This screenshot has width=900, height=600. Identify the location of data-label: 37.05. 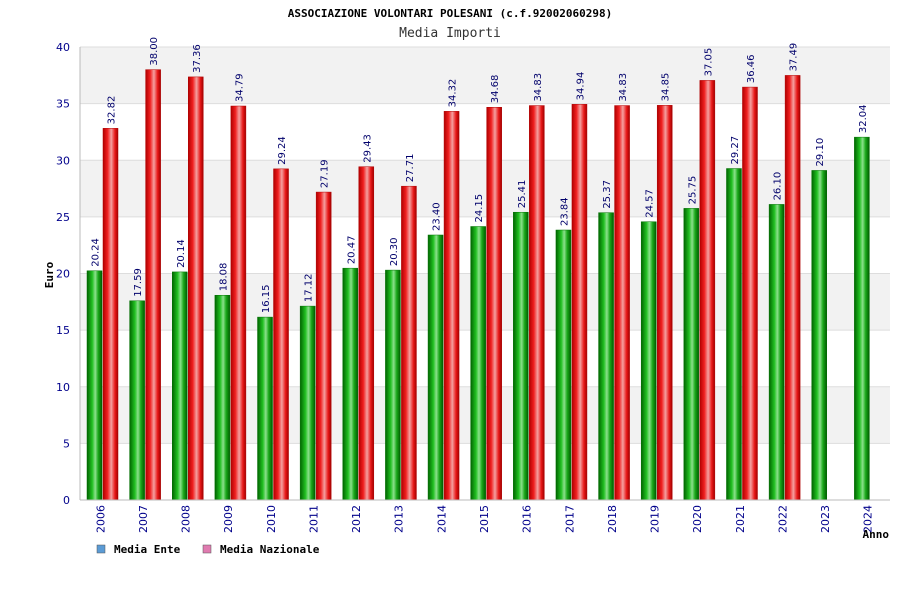
(708, 62).